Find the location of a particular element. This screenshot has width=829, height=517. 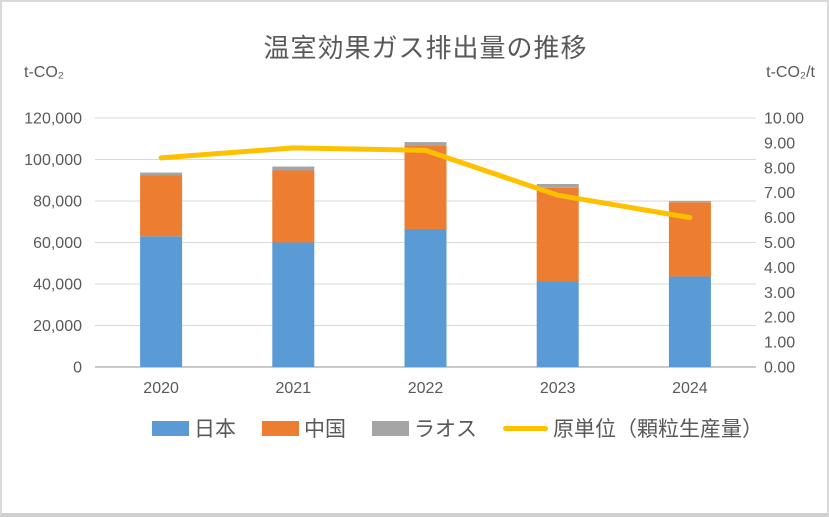

x-axis-category-label: 2024 is located at coordinates (690, 388).